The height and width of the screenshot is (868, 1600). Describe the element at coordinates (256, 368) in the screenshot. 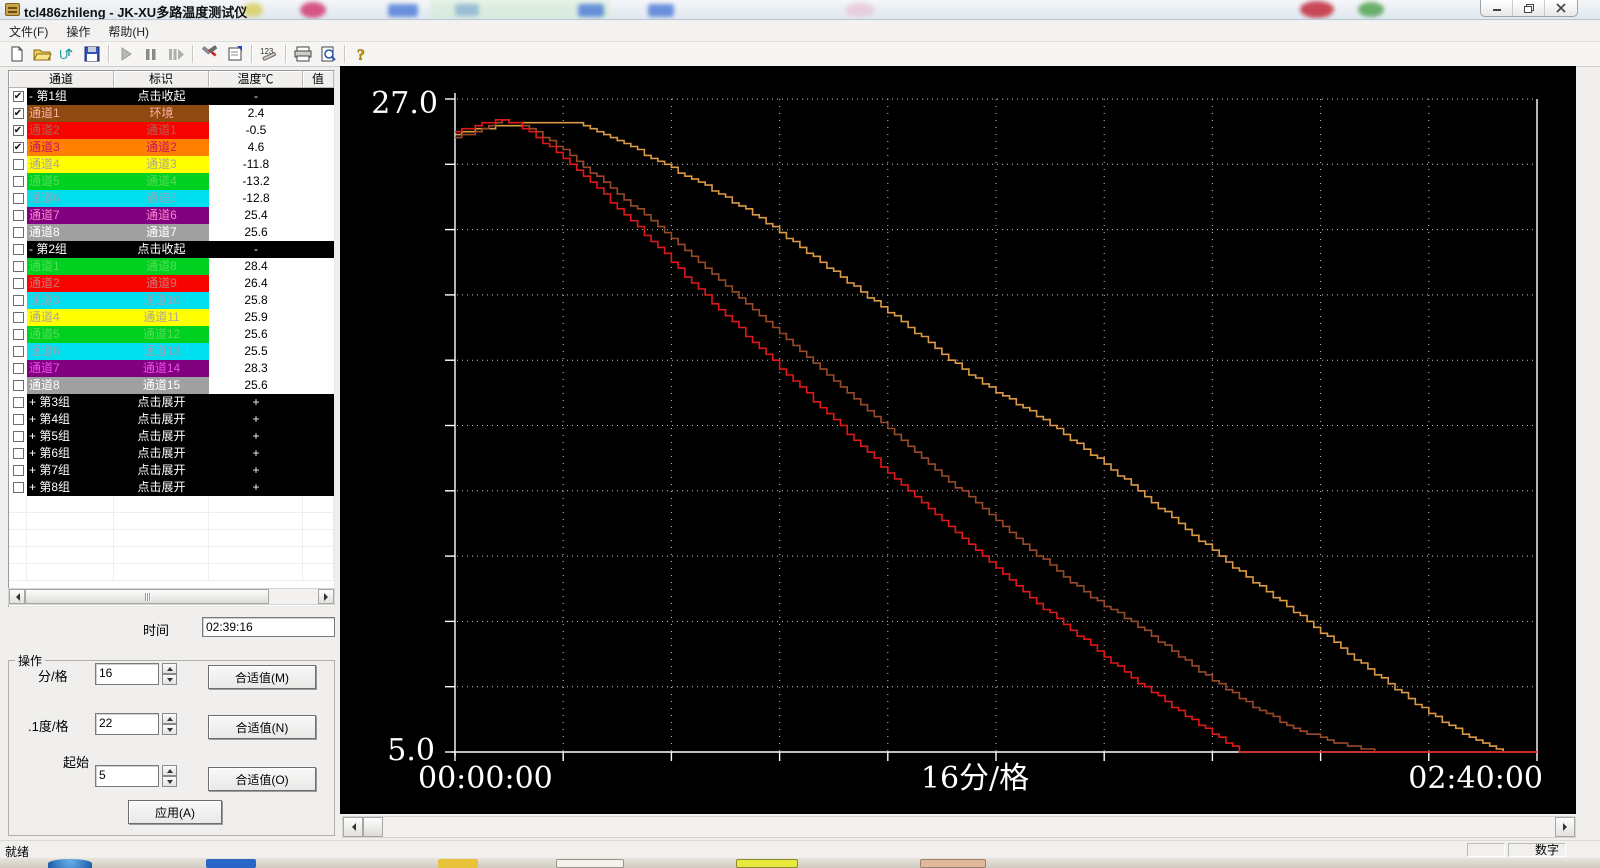

I see `channel-temp: 28.3` at that location.